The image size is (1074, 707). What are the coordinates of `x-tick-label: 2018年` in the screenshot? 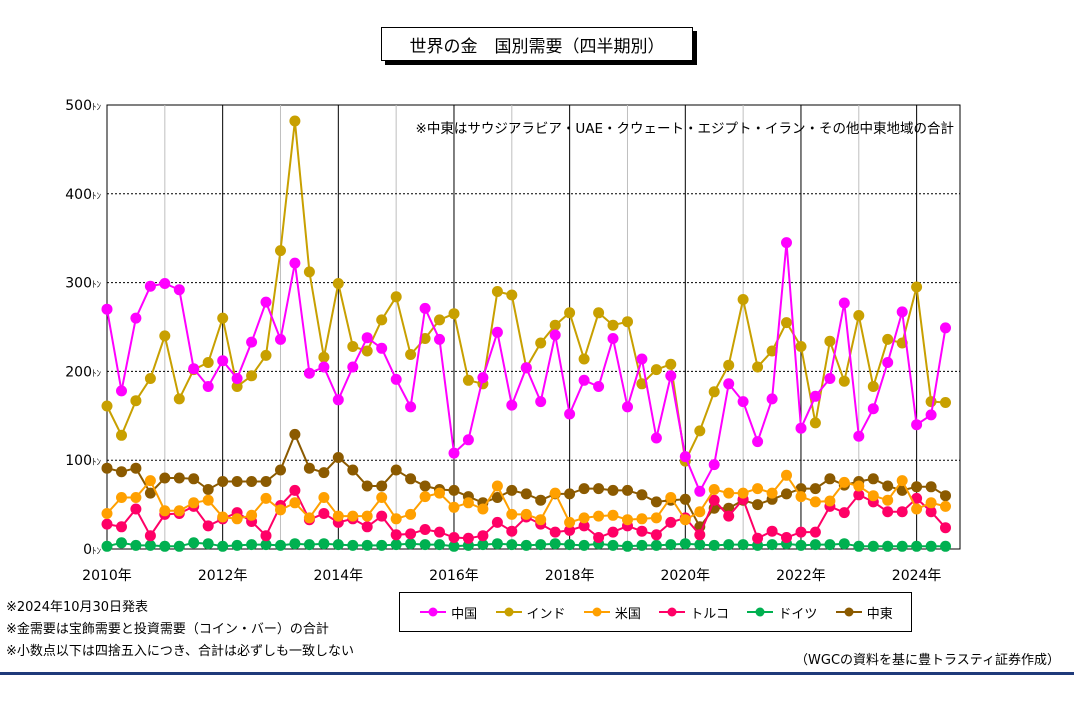 It's located at (570, 576).